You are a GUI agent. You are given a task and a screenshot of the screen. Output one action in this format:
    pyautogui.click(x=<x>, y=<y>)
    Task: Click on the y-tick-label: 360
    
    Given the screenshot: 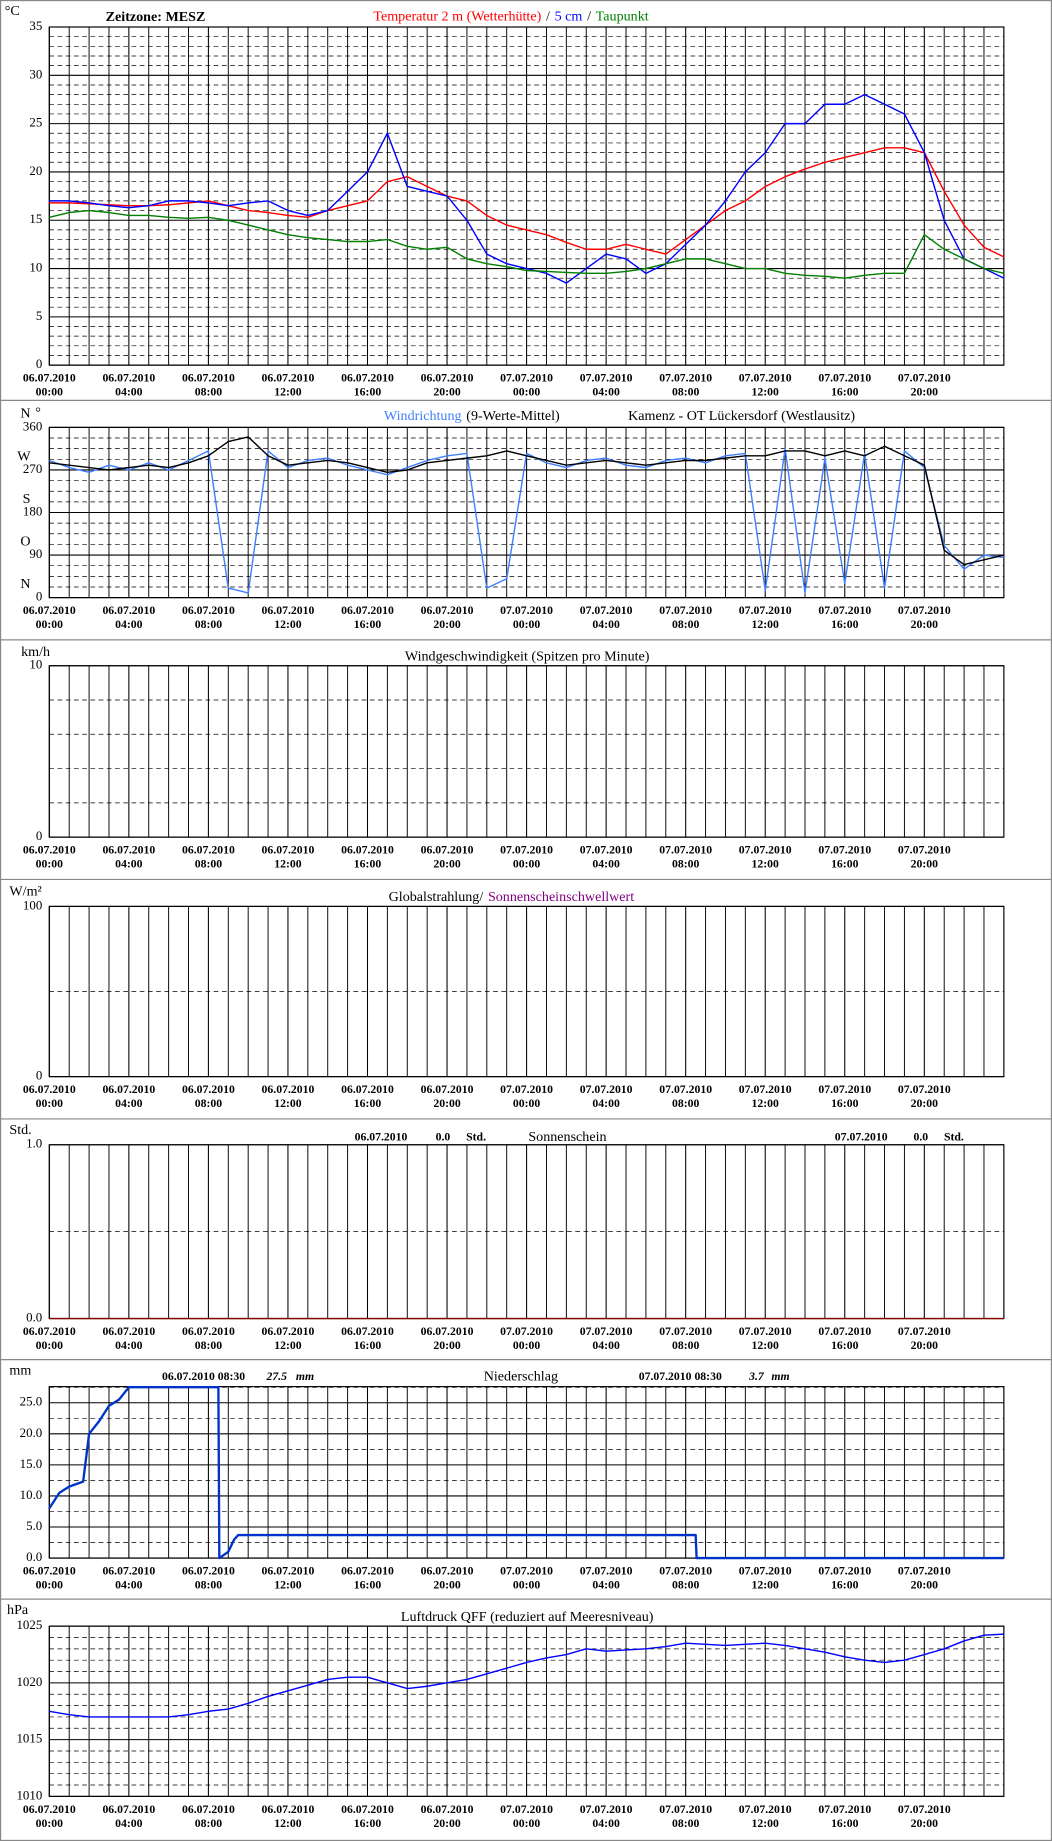 What is the action you would take?
    pyautogui.click(x=32, y=425)
    